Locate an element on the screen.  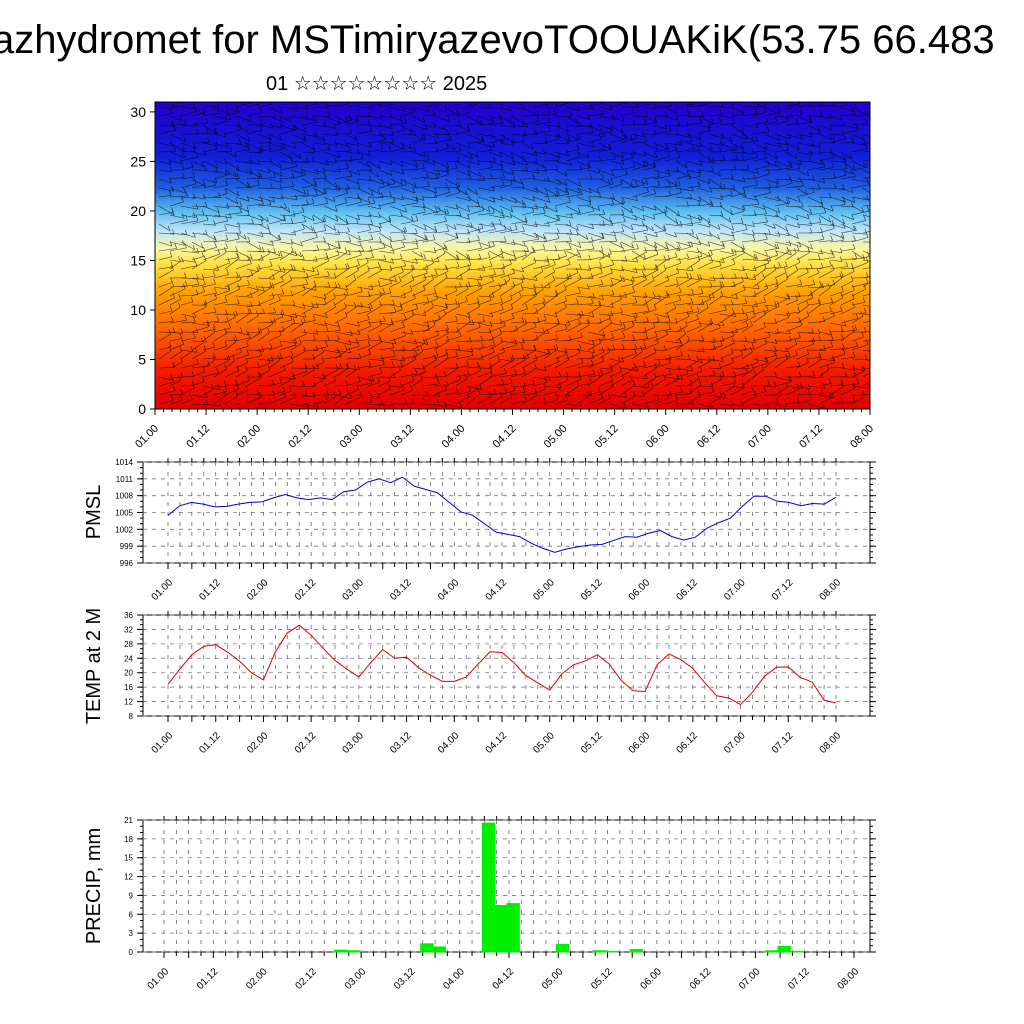
x-tick-label: 01.00 is located at coordinates (163, 590).